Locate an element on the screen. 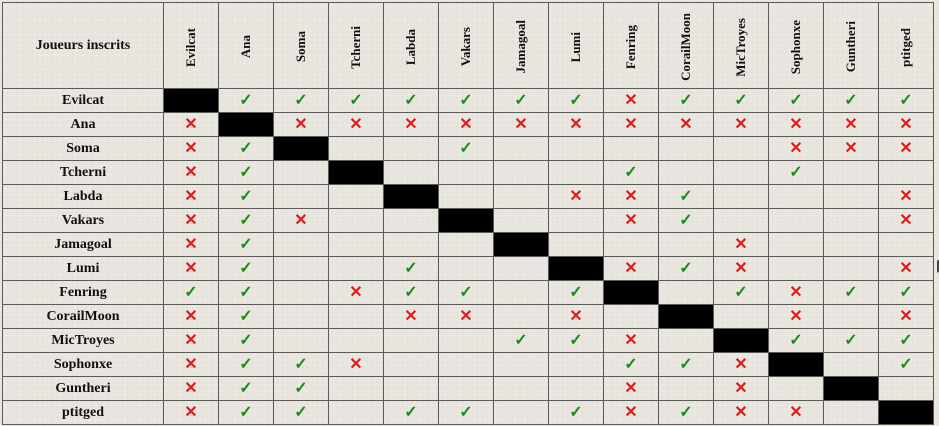  table-row: Guntheri ✕ ✓ ✓ ✕ ✕ is located at coordinates (468, 388).